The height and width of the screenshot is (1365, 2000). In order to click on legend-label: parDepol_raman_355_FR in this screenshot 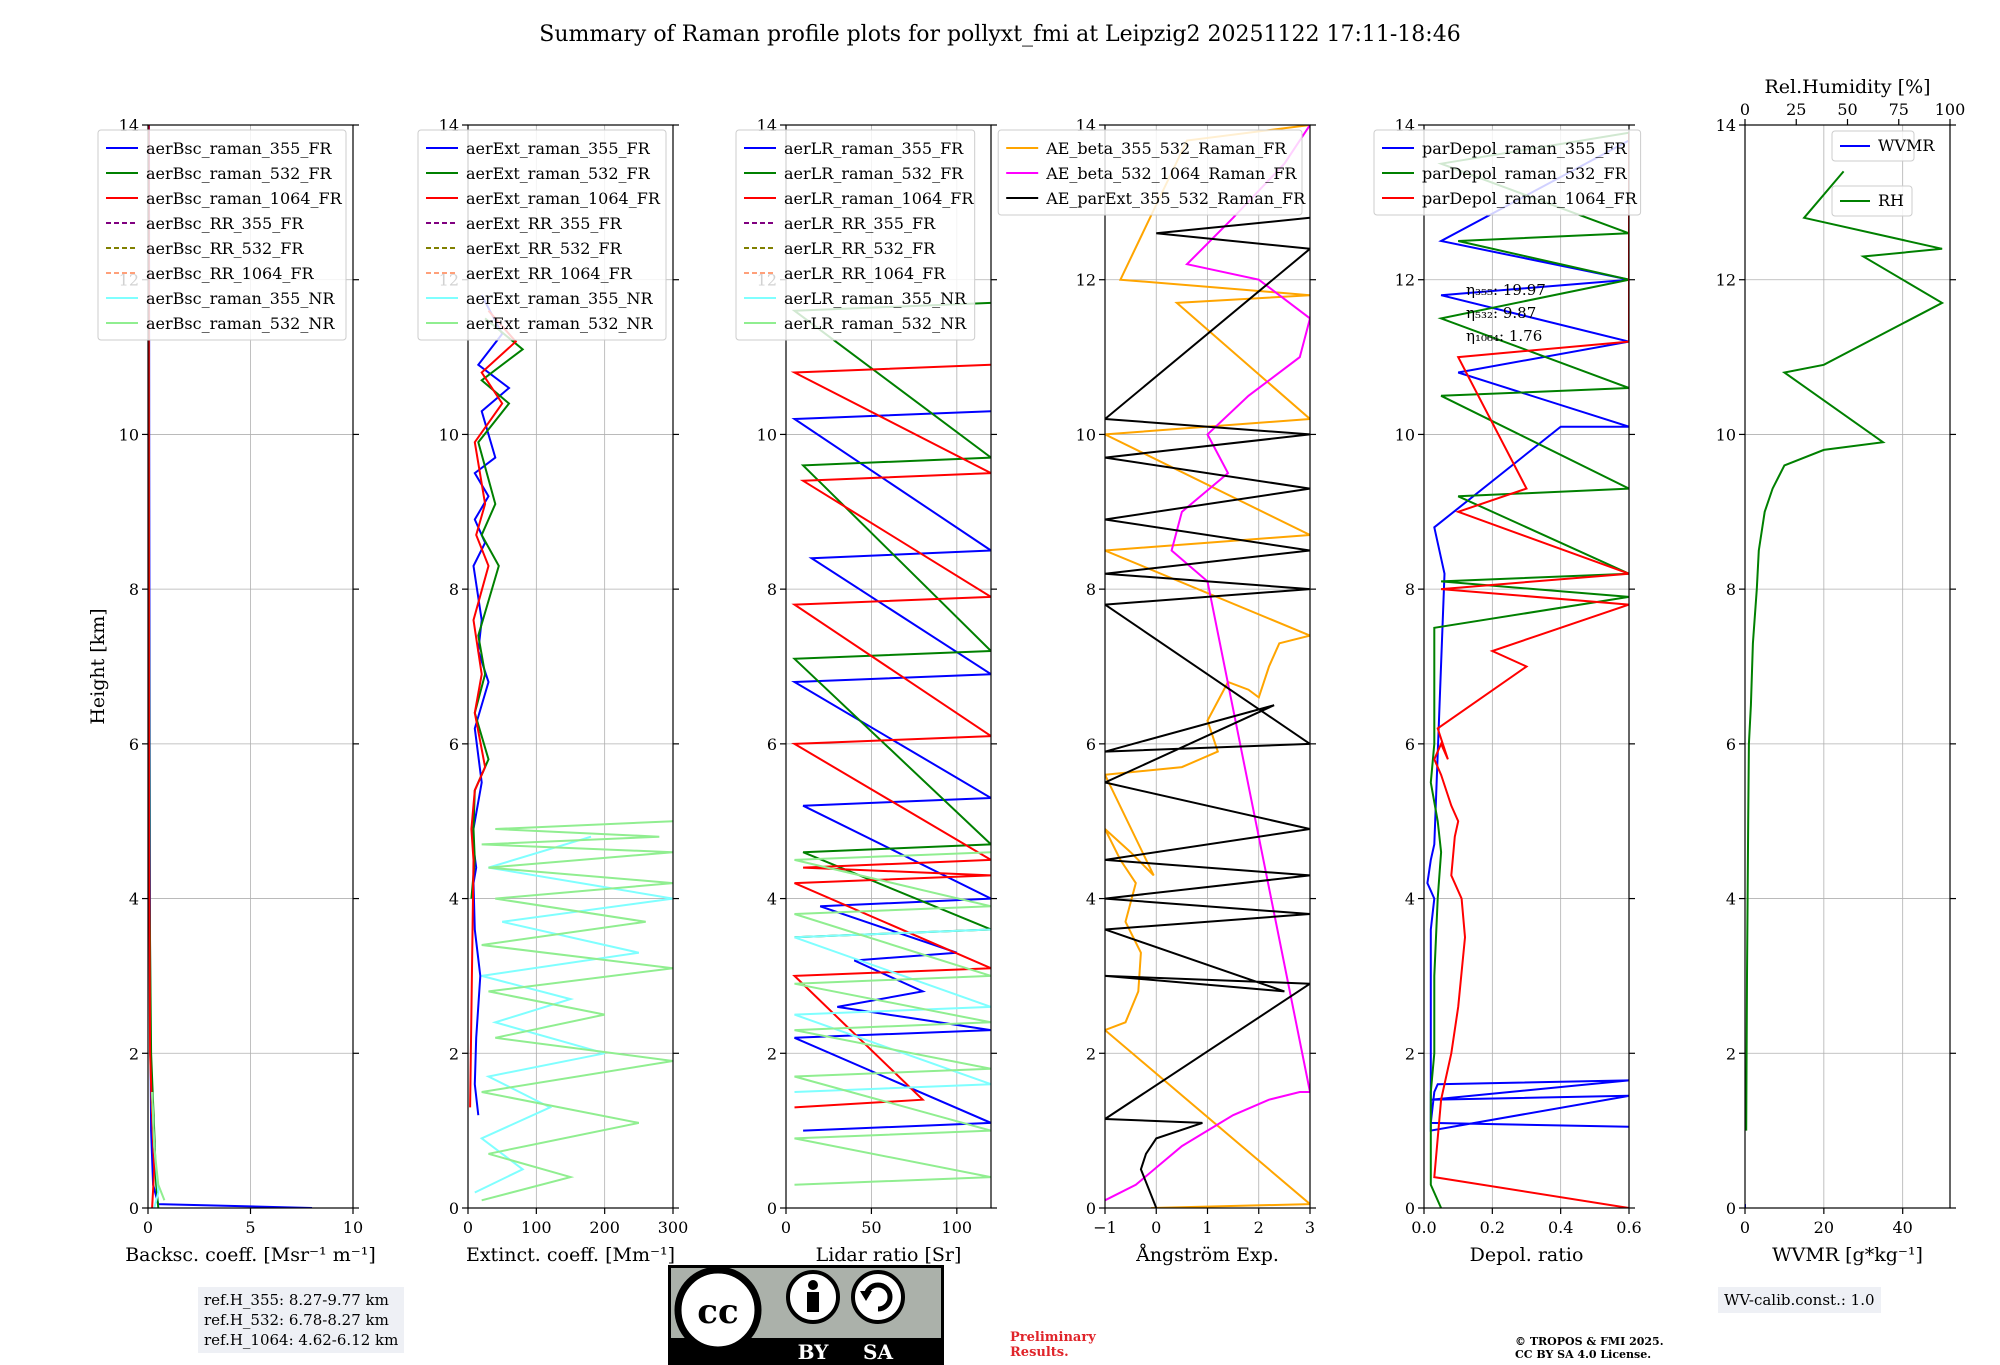, I will do `click(1525, 148)`.